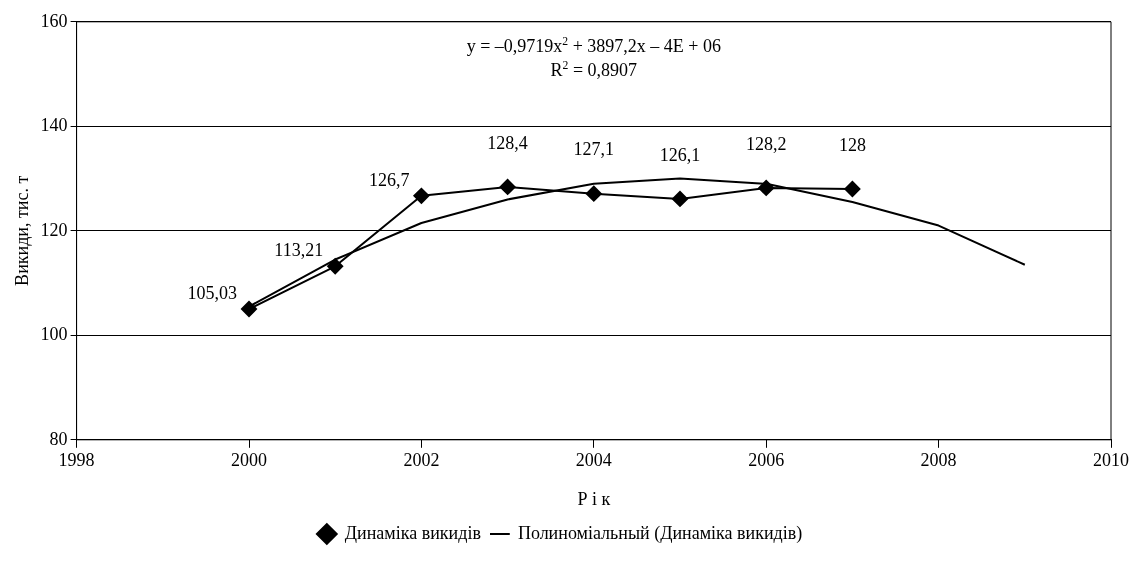 This screenshot has height=561, width=1140. What do you see at coordinates (593, 460) in the screenshot?
I see `x-tick-label: 2004` at bounding box center [593, 460].